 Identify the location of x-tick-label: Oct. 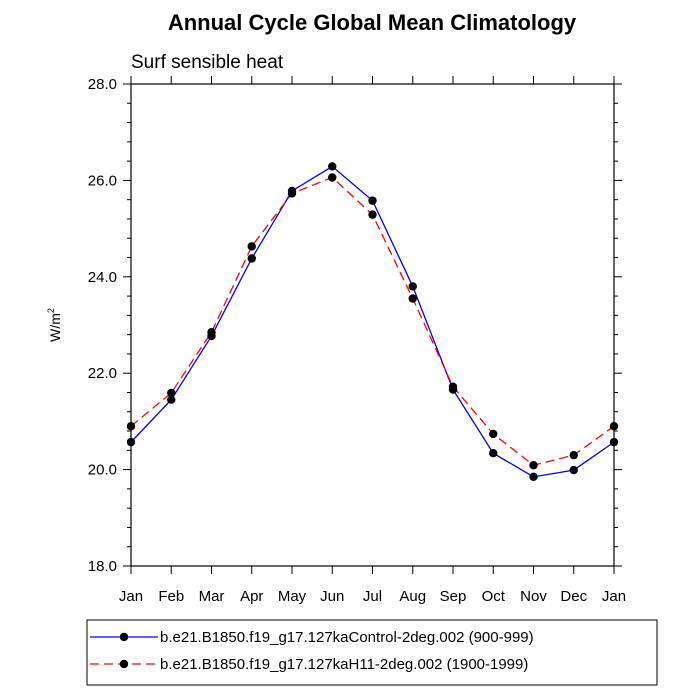
(494, 596).